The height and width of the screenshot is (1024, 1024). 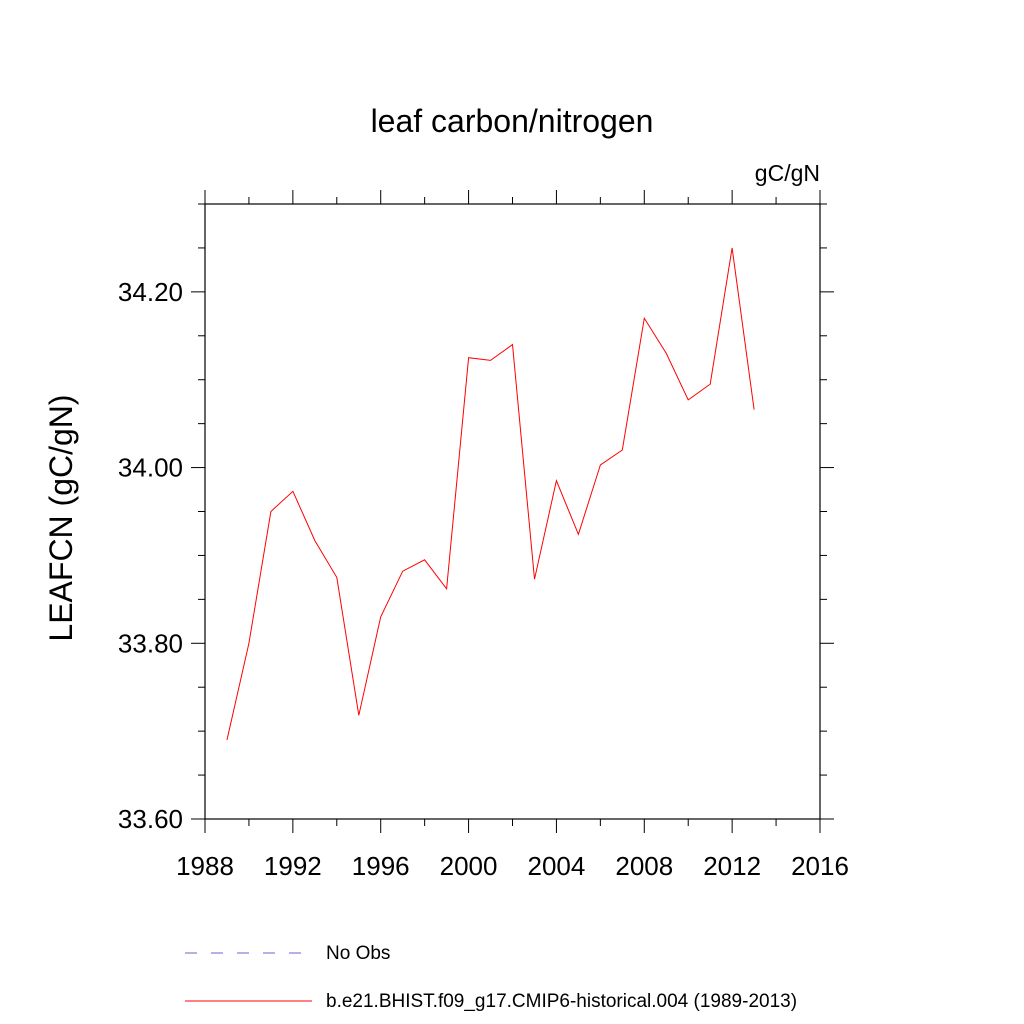 What do you see at coordinates (820, 866) in the screenshot?
I see `x-tick-label: 2016` at bounding box center [820, 866].